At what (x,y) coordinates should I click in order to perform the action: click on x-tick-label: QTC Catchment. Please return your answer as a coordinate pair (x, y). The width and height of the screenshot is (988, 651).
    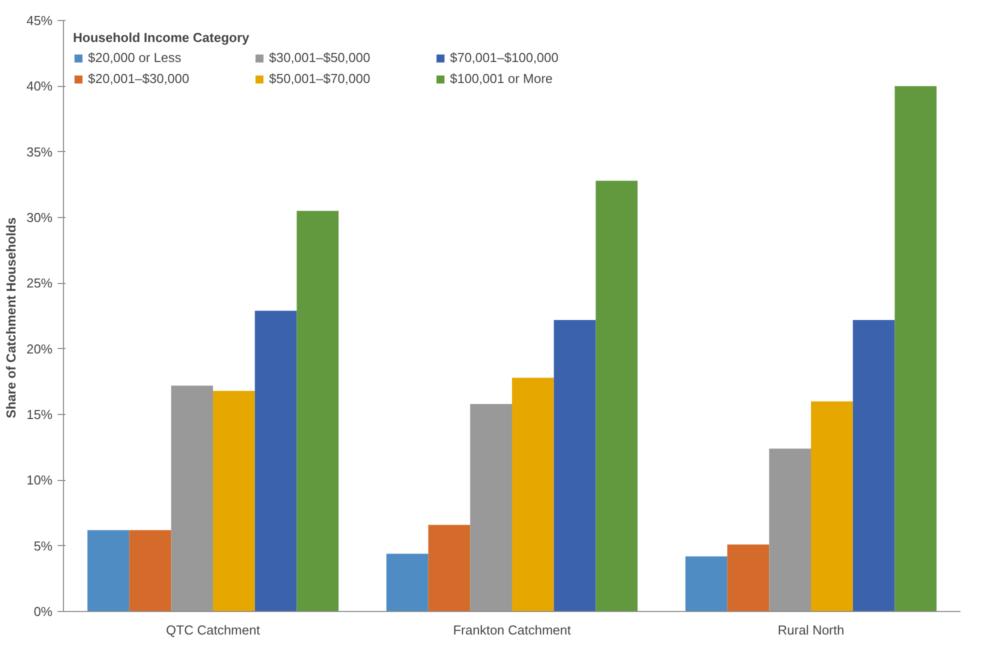
    Looking at the image, I should click on (213, 630).